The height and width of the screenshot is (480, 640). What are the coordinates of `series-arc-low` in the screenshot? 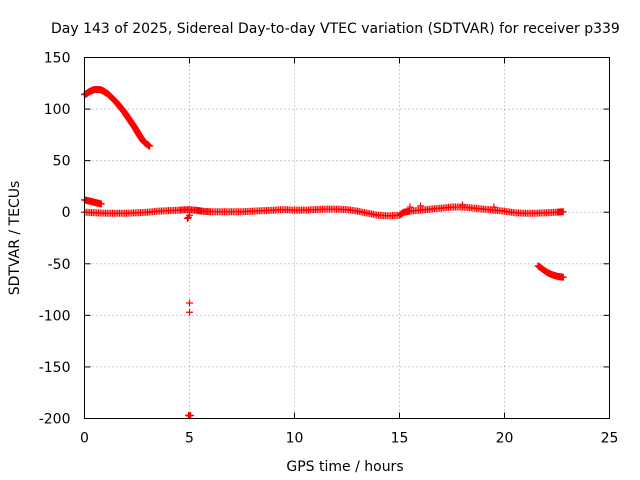 It's located at (550, 271).